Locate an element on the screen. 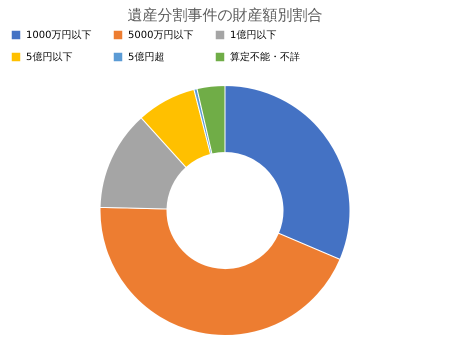  chart-title: 遺産分割事件の財産額別割合 is located at coordinates (225, 15).